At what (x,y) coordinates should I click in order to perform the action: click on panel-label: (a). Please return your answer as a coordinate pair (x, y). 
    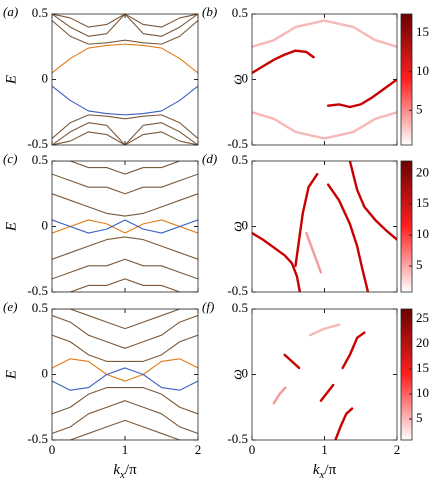
    Looking at the image, I should click on (10, 11).